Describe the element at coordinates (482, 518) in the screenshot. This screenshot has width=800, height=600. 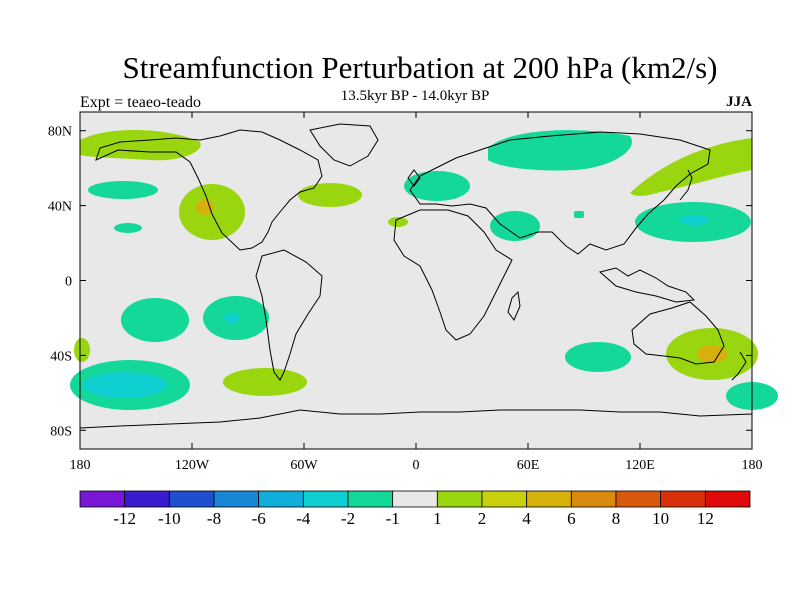
I see `colorbar-label: 2` at that location.